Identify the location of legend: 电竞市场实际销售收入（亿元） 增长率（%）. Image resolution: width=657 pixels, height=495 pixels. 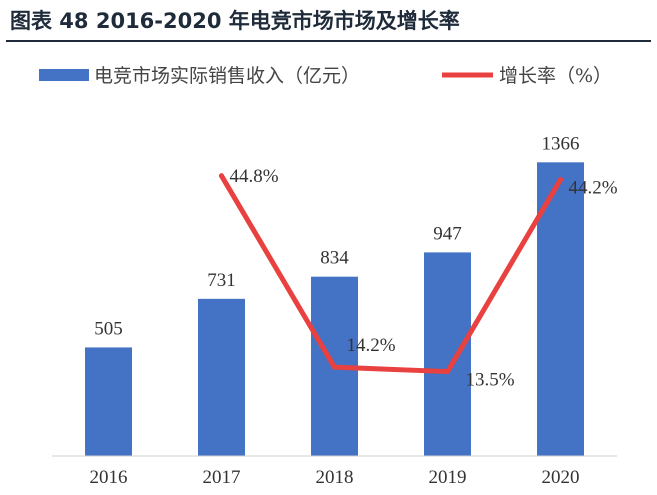
(325, 76).